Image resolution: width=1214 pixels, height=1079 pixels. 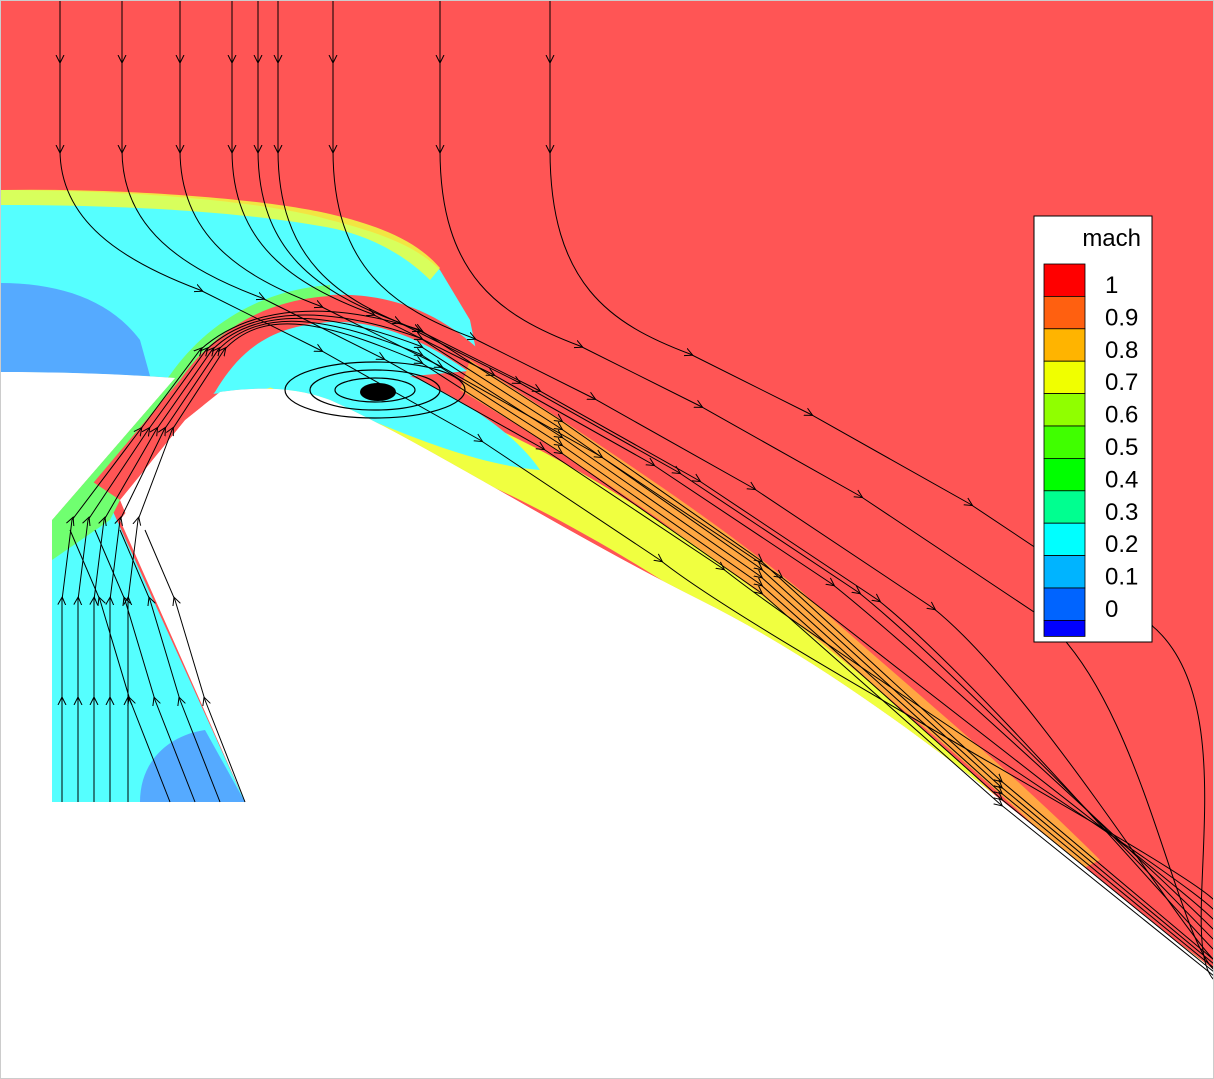 I want to click on legend-swatches: 1 0.9 0.8 0.7 0.6 0.5 0.4 0.3 0.2 0.1 0, so click(x=1090, y=450).